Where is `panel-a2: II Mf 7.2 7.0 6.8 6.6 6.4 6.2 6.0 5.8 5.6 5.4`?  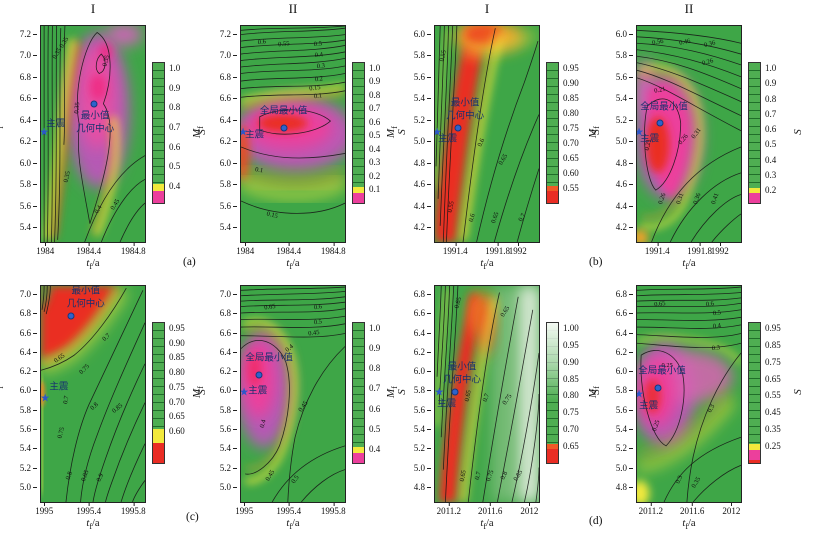
panel-a2: II Mf 7.2 7.0 6.8 6.6 6.4 6.2 6.0 5.8 5.6 5.4 is located at coordinates (300, 136).